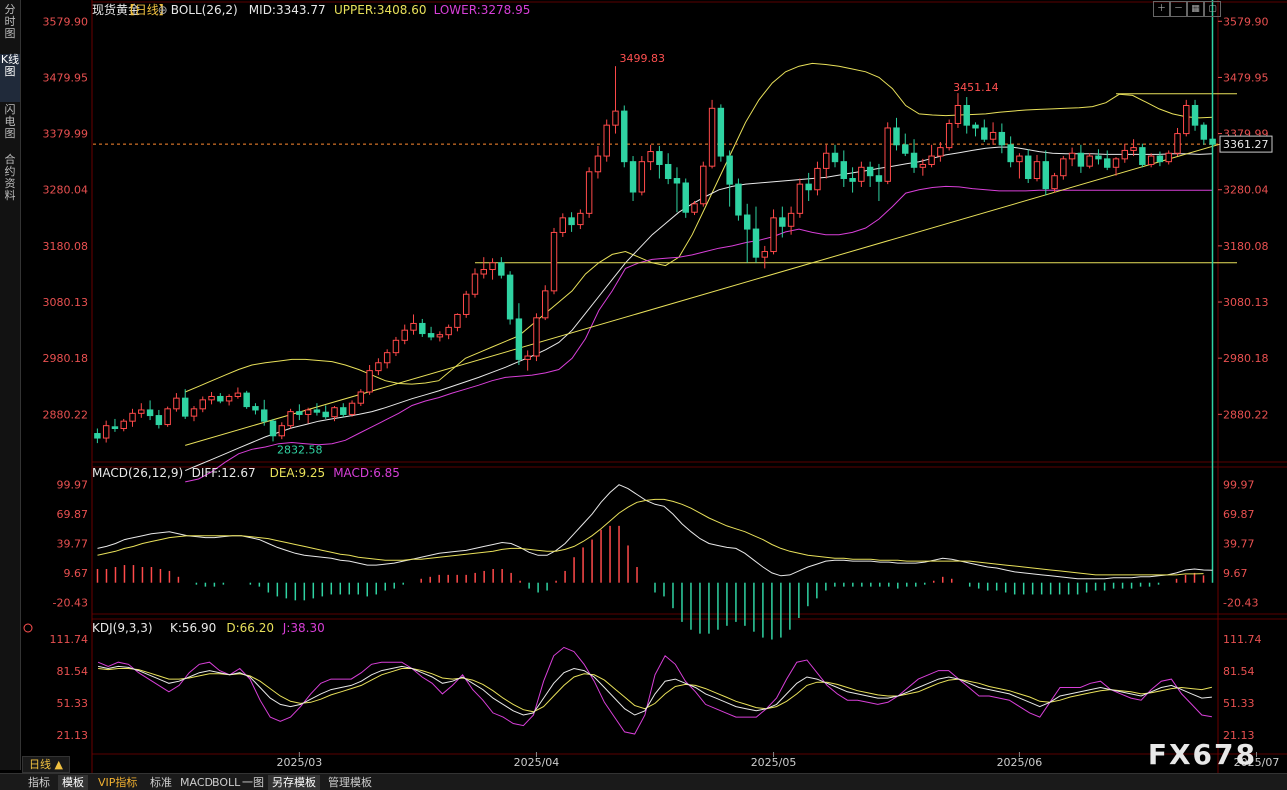 This screenshot has height=790, width=1287. What do you see at coordinates (163, 10) in the screenshot?
I see `settings-icon: ⊕` at bounding box center [163, 10].